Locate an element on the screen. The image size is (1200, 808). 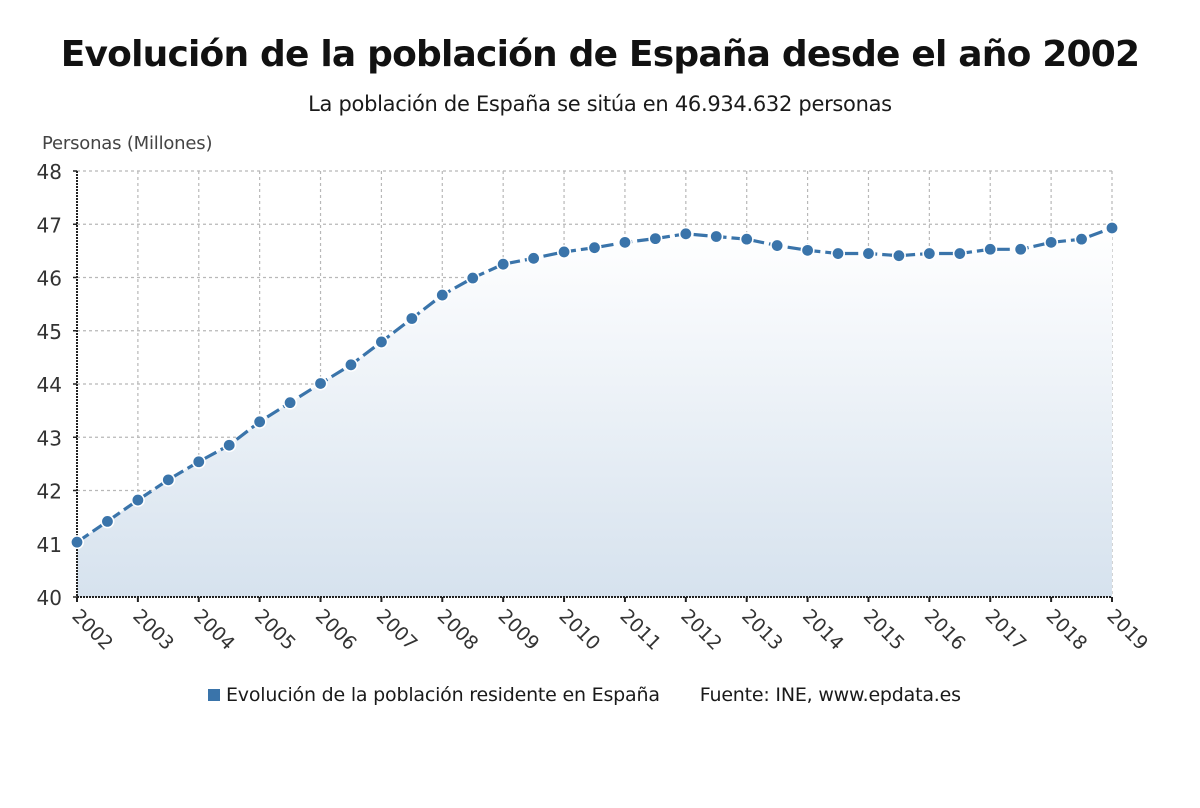
x-tick-label: 2011 is located at coordinates (640, 630).